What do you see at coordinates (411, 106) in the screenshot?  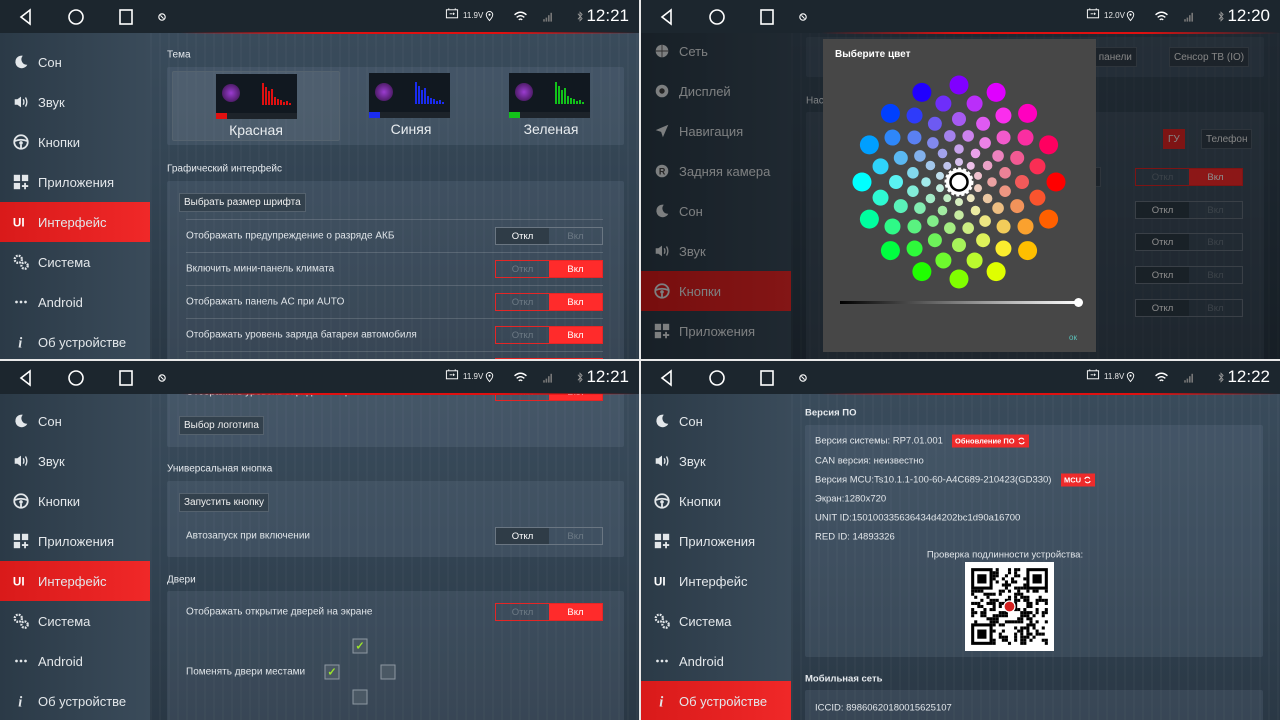 I see `theme-option-1: Синяя` at bounding box center [411, 106].